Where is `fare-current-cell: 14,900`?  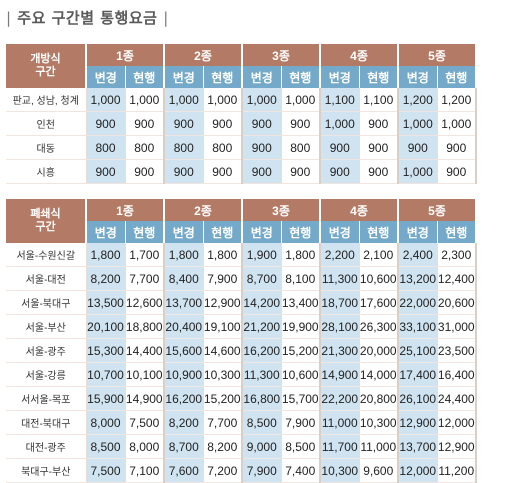 fare-current-cell: 14,900 is located at coordinates (145, 398).